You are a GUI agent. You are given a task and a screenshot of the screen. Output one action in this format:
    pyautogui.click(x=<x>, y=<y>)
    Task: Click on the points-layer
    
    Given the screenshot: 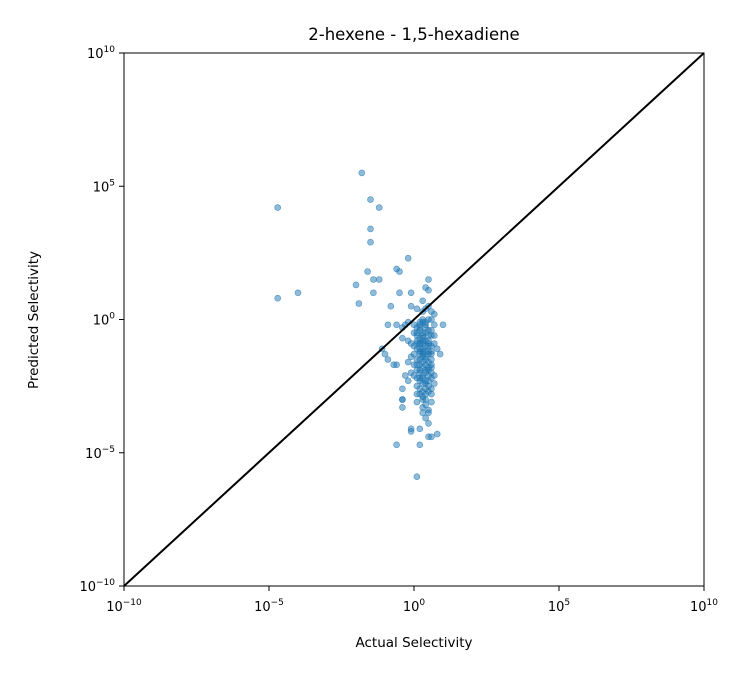 What is the action you would take?
    pyautogui.click(x=360, y=325)
    